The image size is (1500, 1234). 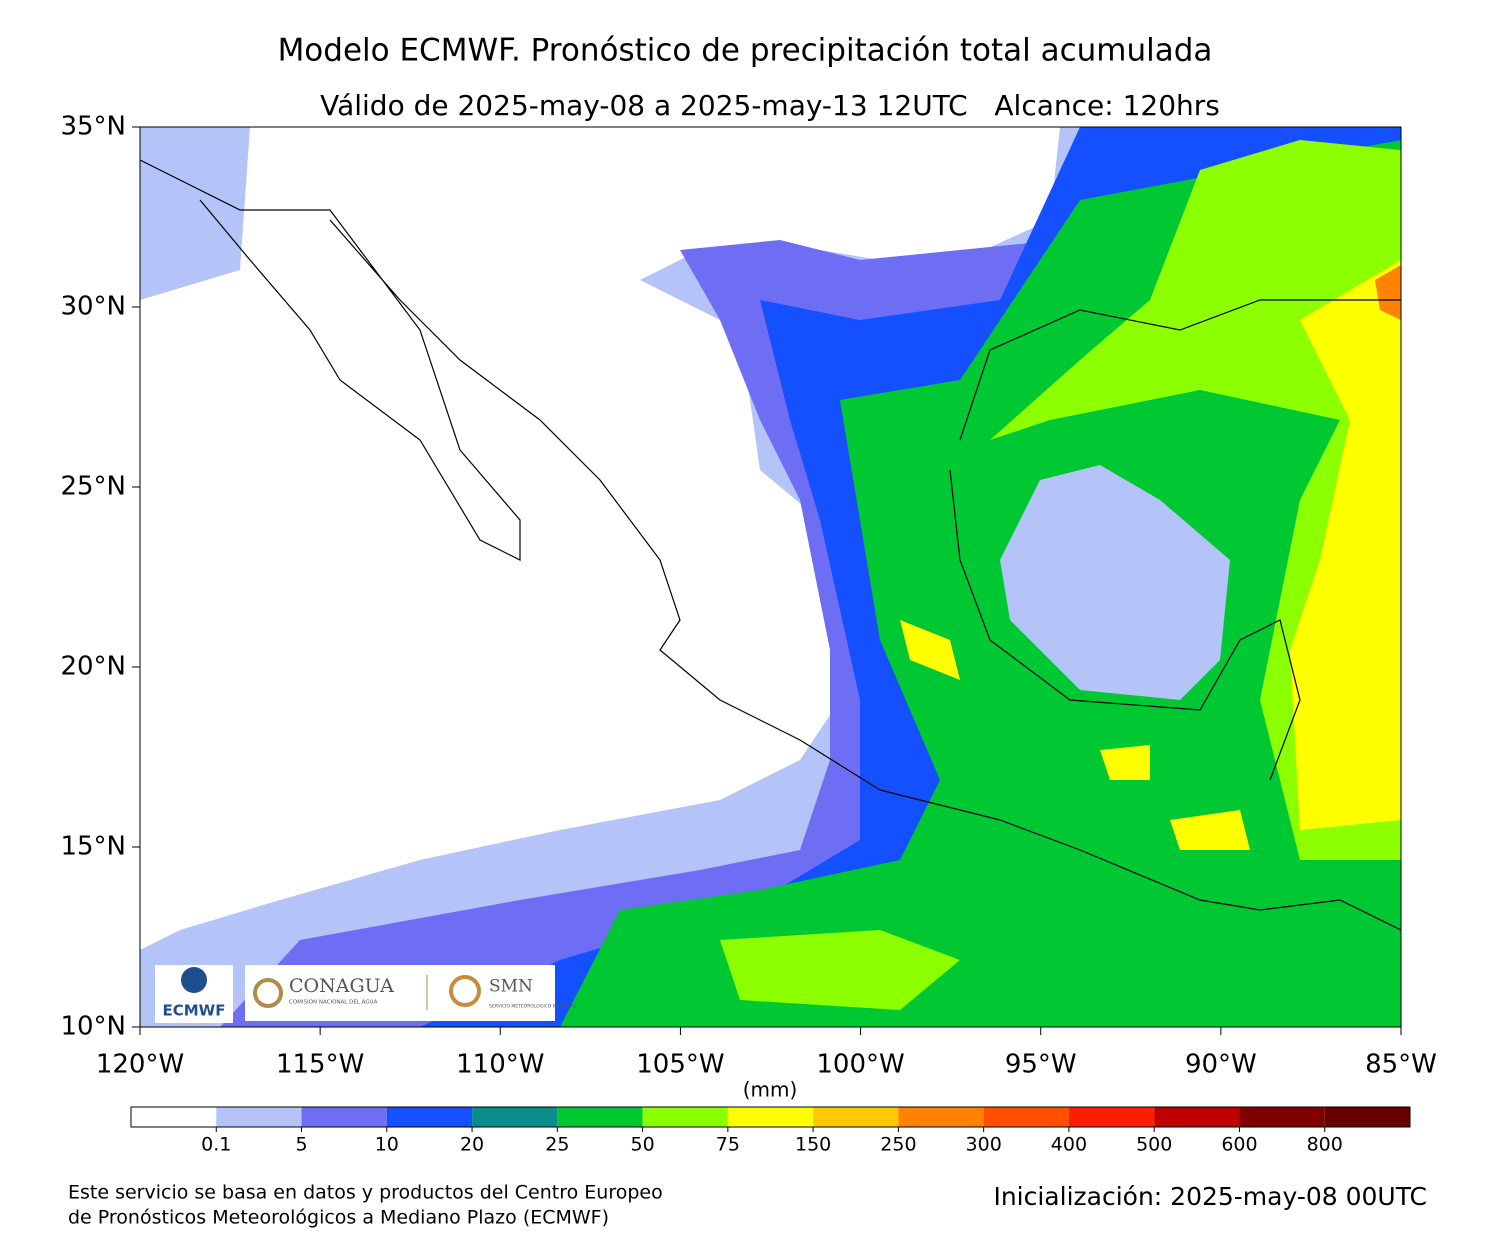 I want to click on colorbar-label: 150, so click(x=813, y=1145).